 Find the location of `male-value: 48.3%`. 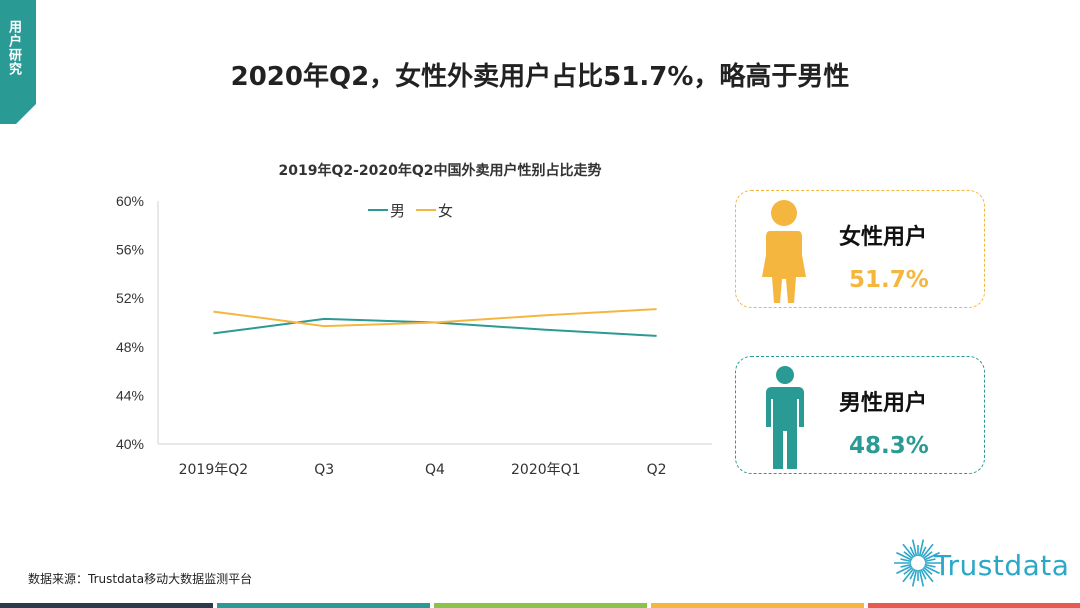

male-value: 48.3% is located at coordinates (889, 446).